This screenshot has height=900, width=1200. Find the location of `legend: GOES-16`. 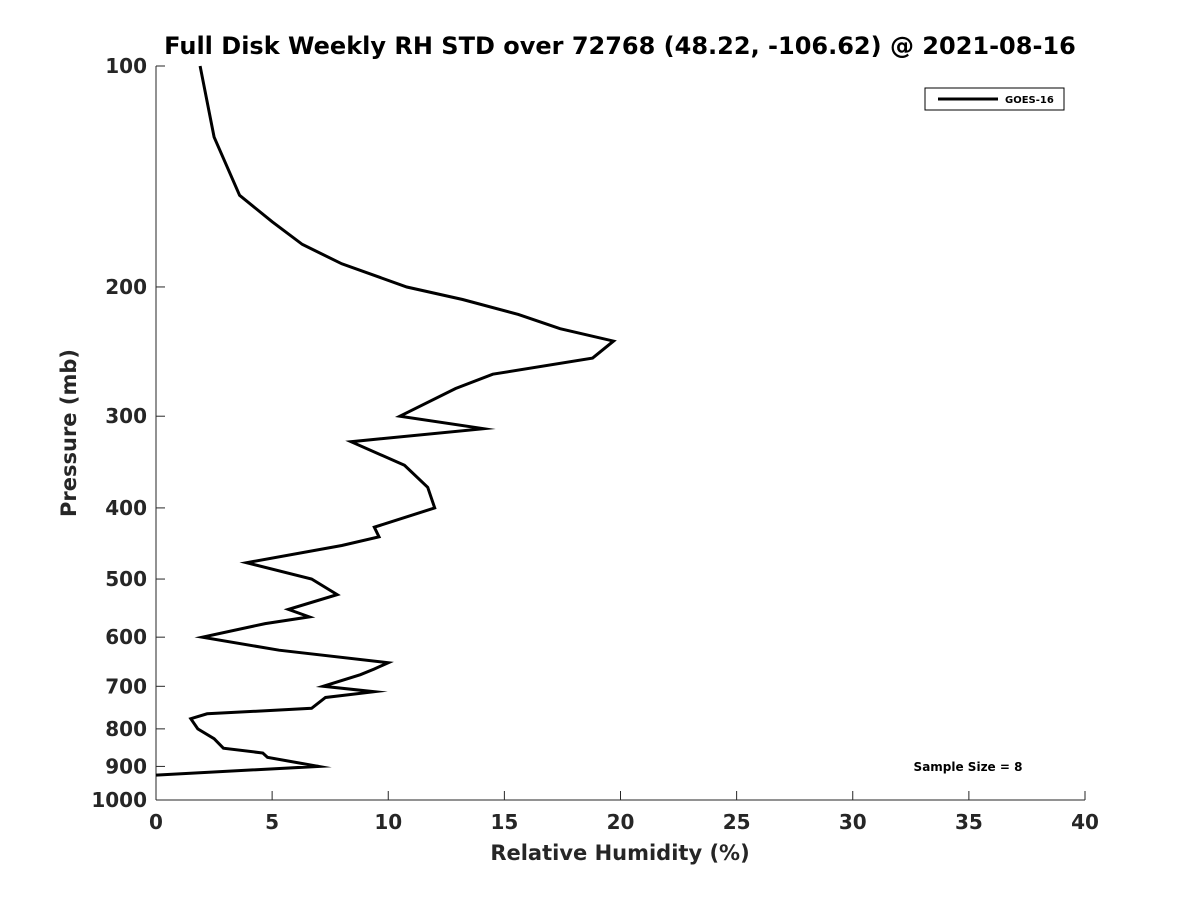

legend: GOES-16 is located at coordinates (994, 99).